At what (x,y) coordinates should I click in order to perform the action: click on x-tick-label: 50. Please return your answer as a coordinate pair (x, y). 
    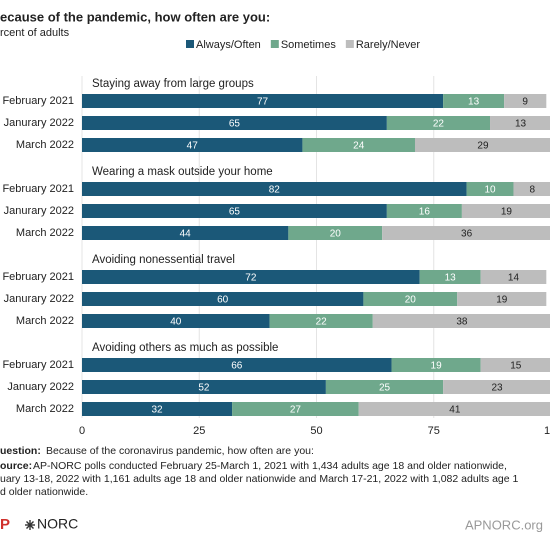
    Looking at the image, I should click on (316, 431).